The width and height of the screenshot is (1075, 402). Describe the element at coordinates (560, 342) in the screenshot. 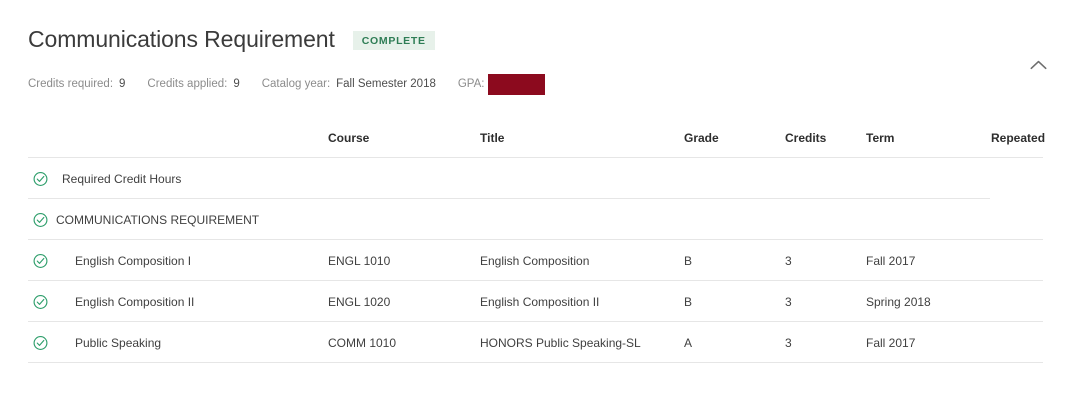

I see `row-title: HONORS Public Speaking-SL` at that location.